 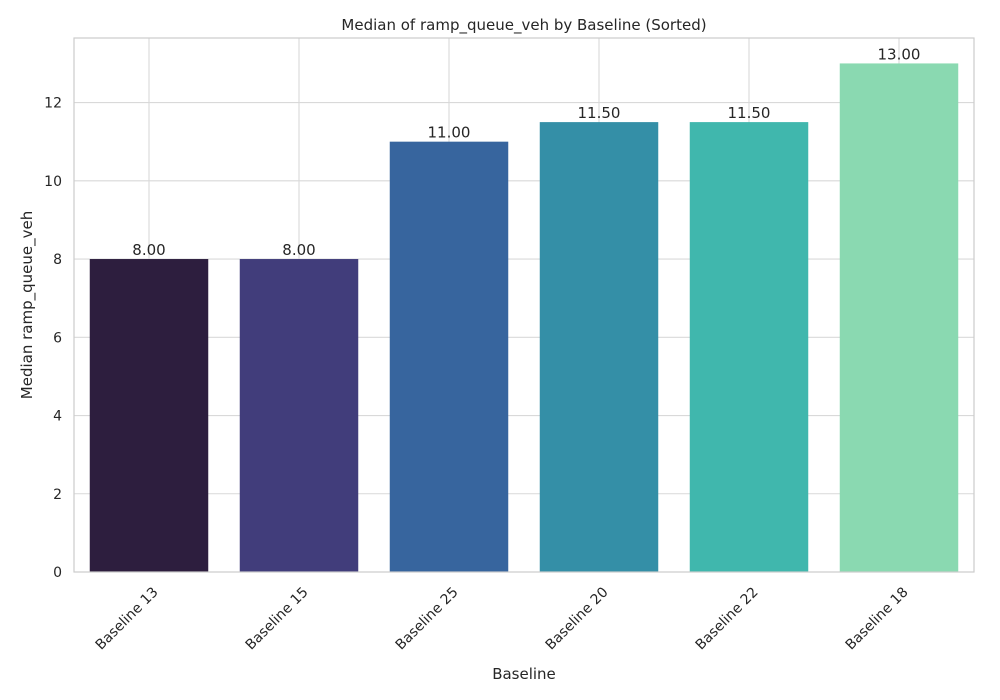 I want to click on y-tick-label: 8, so click(x=57, y=260).